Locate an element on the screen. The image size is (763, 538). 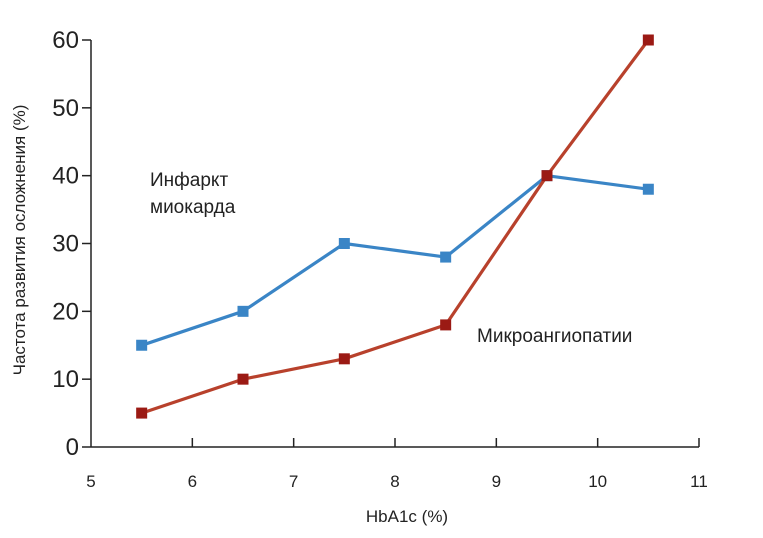
x-tick-label: 5 is located at coordinates (90, 481).